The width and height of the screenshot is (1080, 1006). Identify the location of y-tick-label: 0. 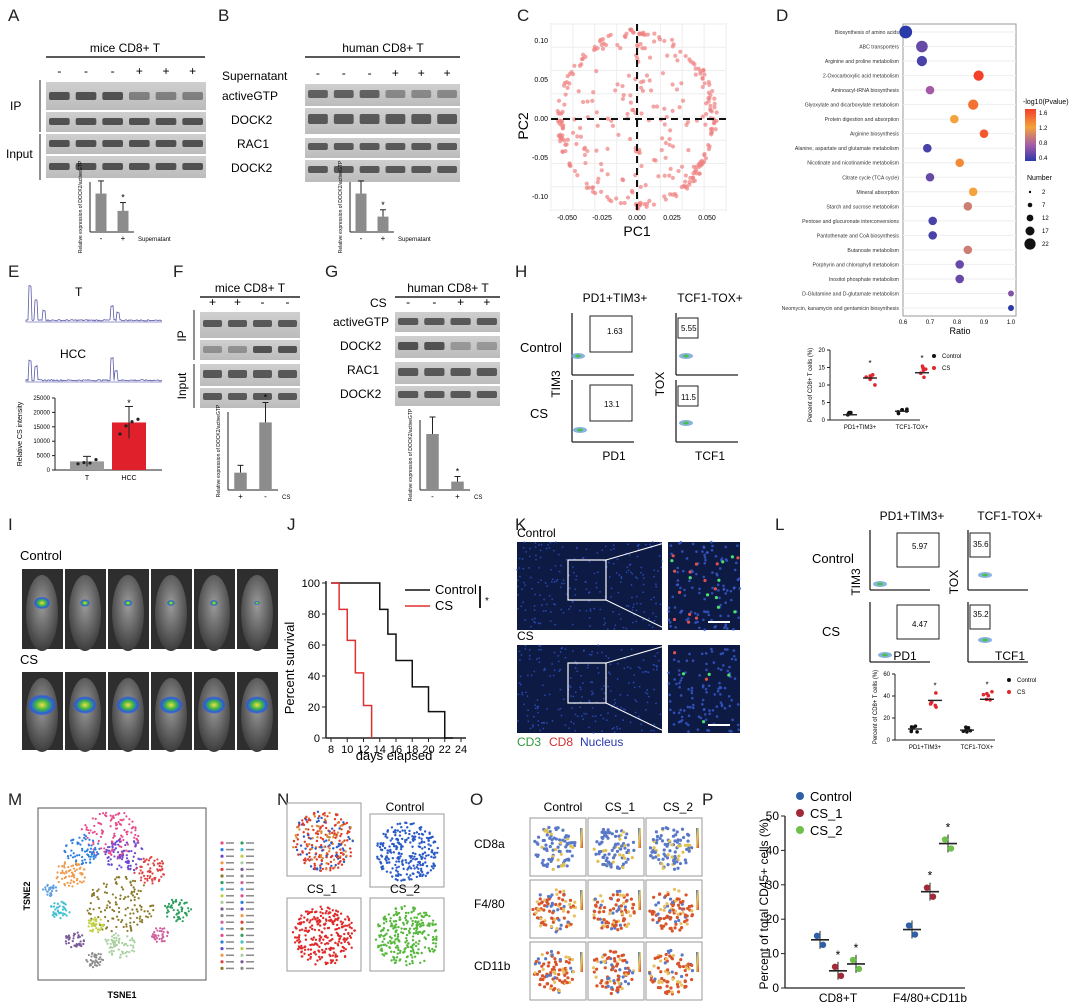
(775, 988).